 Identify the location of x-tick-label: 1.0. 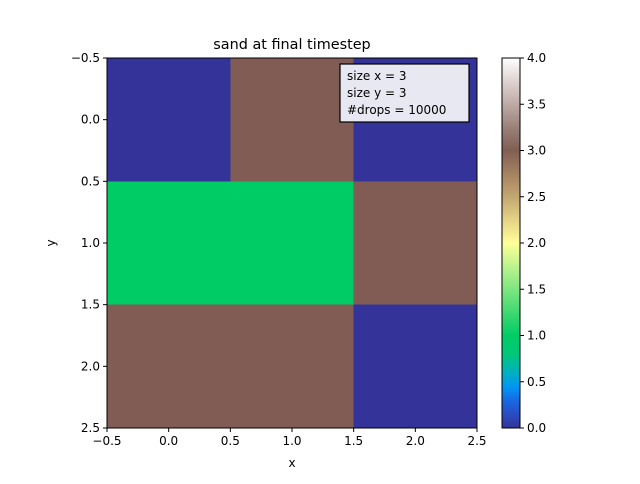
(291, 441).